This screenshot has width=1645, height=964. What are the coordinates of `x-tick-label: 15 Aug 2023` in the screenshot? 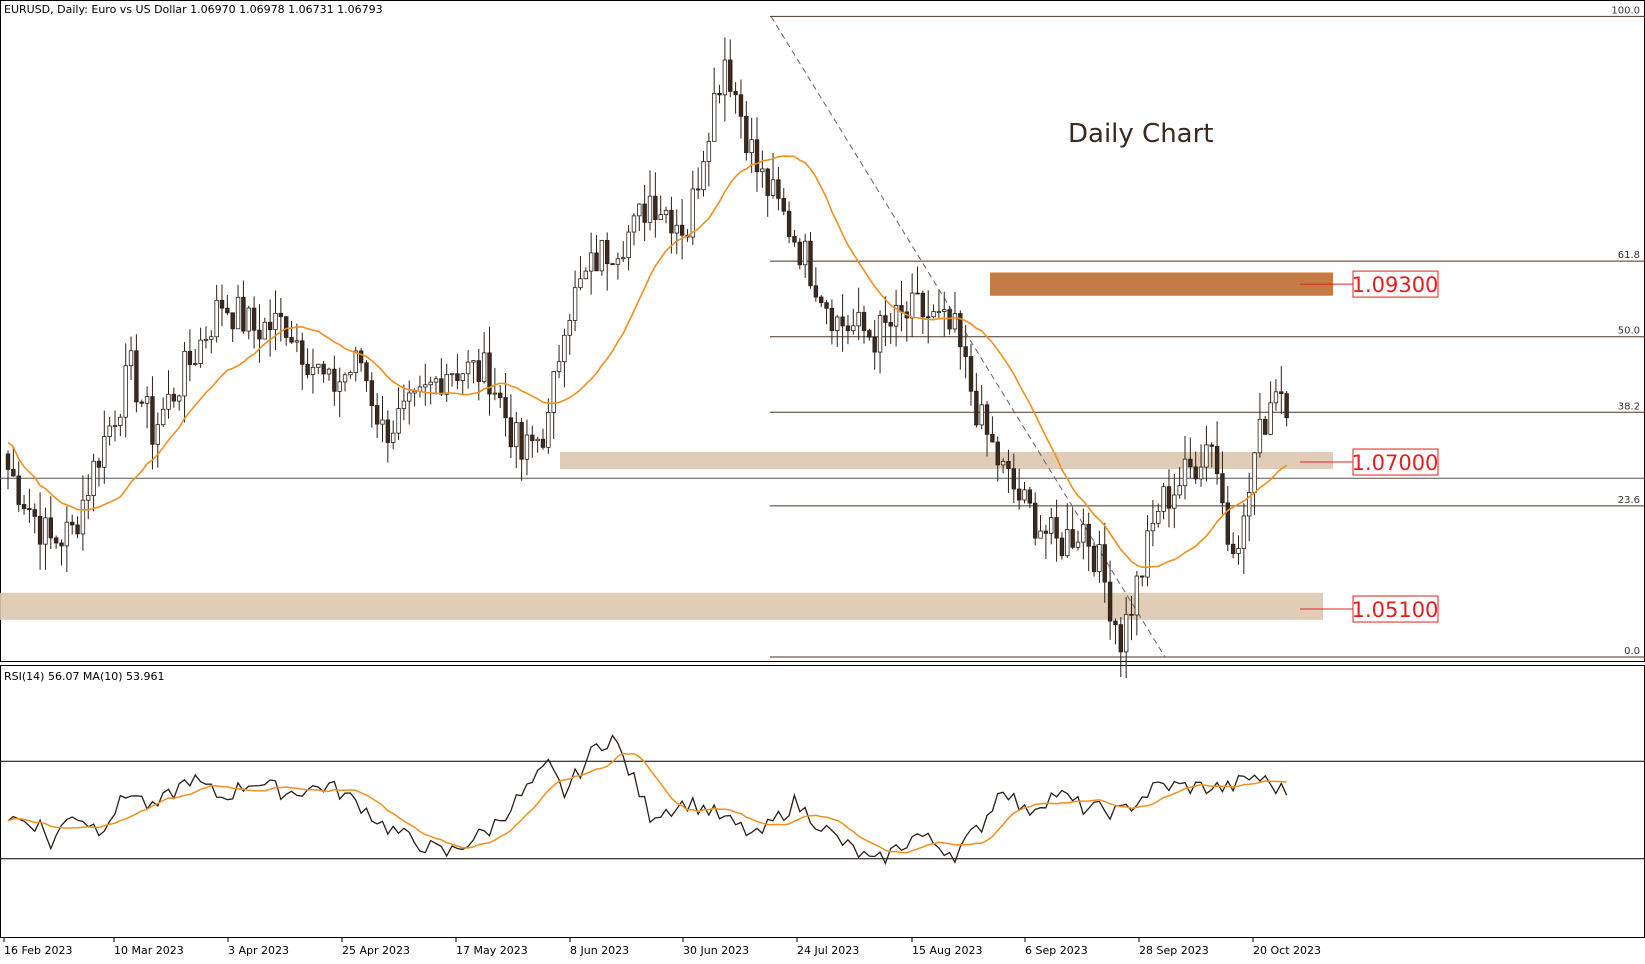 It's located at (947, 950).